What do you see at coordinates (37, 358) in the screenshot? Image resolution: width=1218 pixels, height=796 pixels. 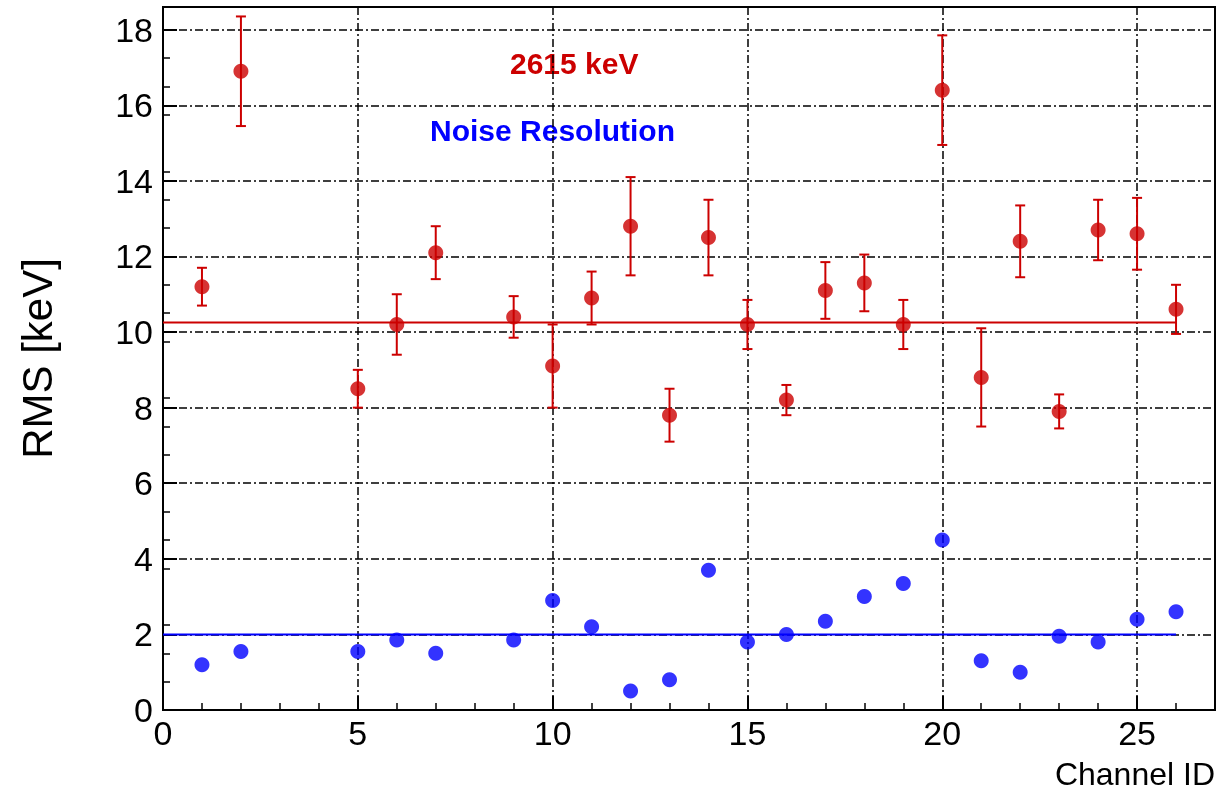 I see `y-axis-title: RMS [keV]` at bounding box center [37, 358].